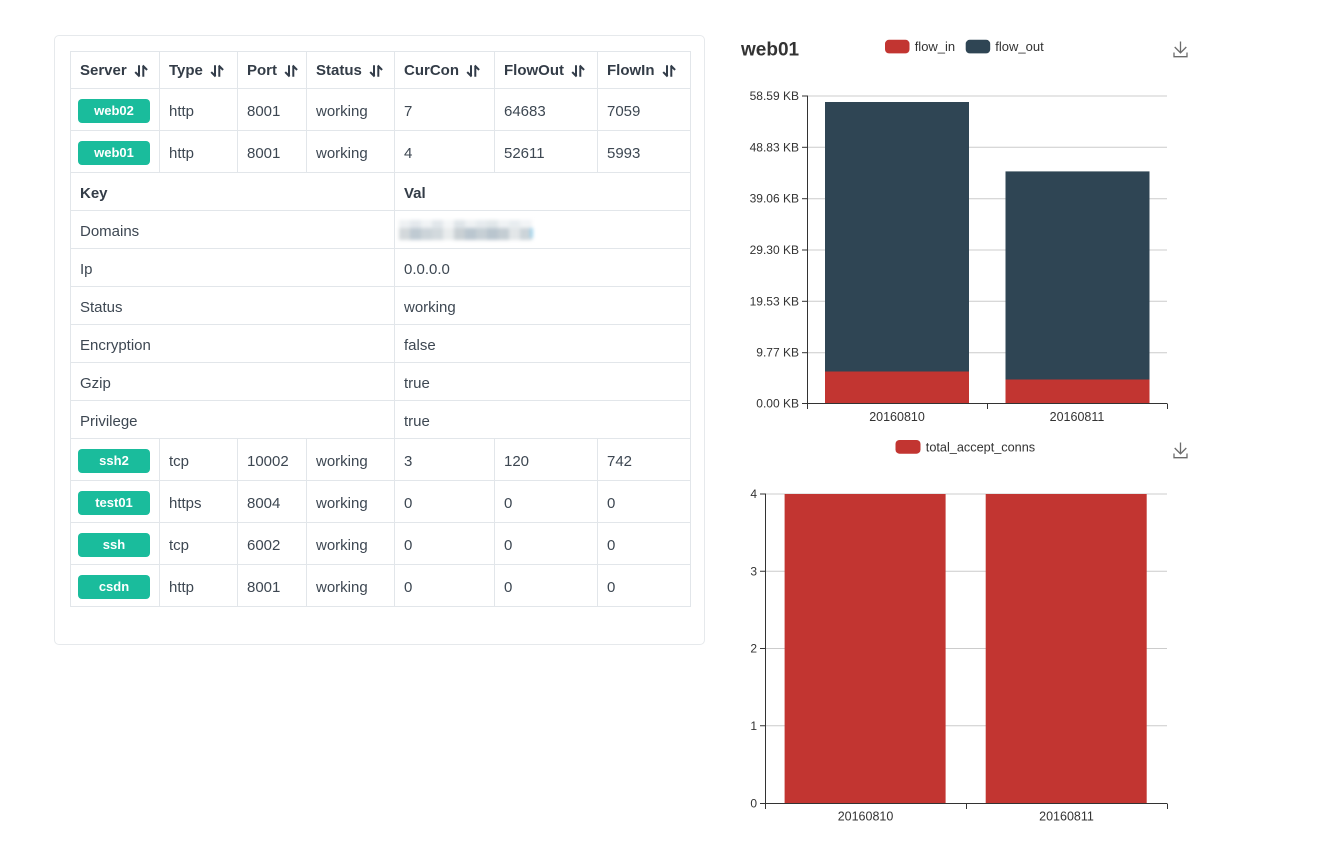  I want to click on svg-text: flow_out, so click(1019, 46).